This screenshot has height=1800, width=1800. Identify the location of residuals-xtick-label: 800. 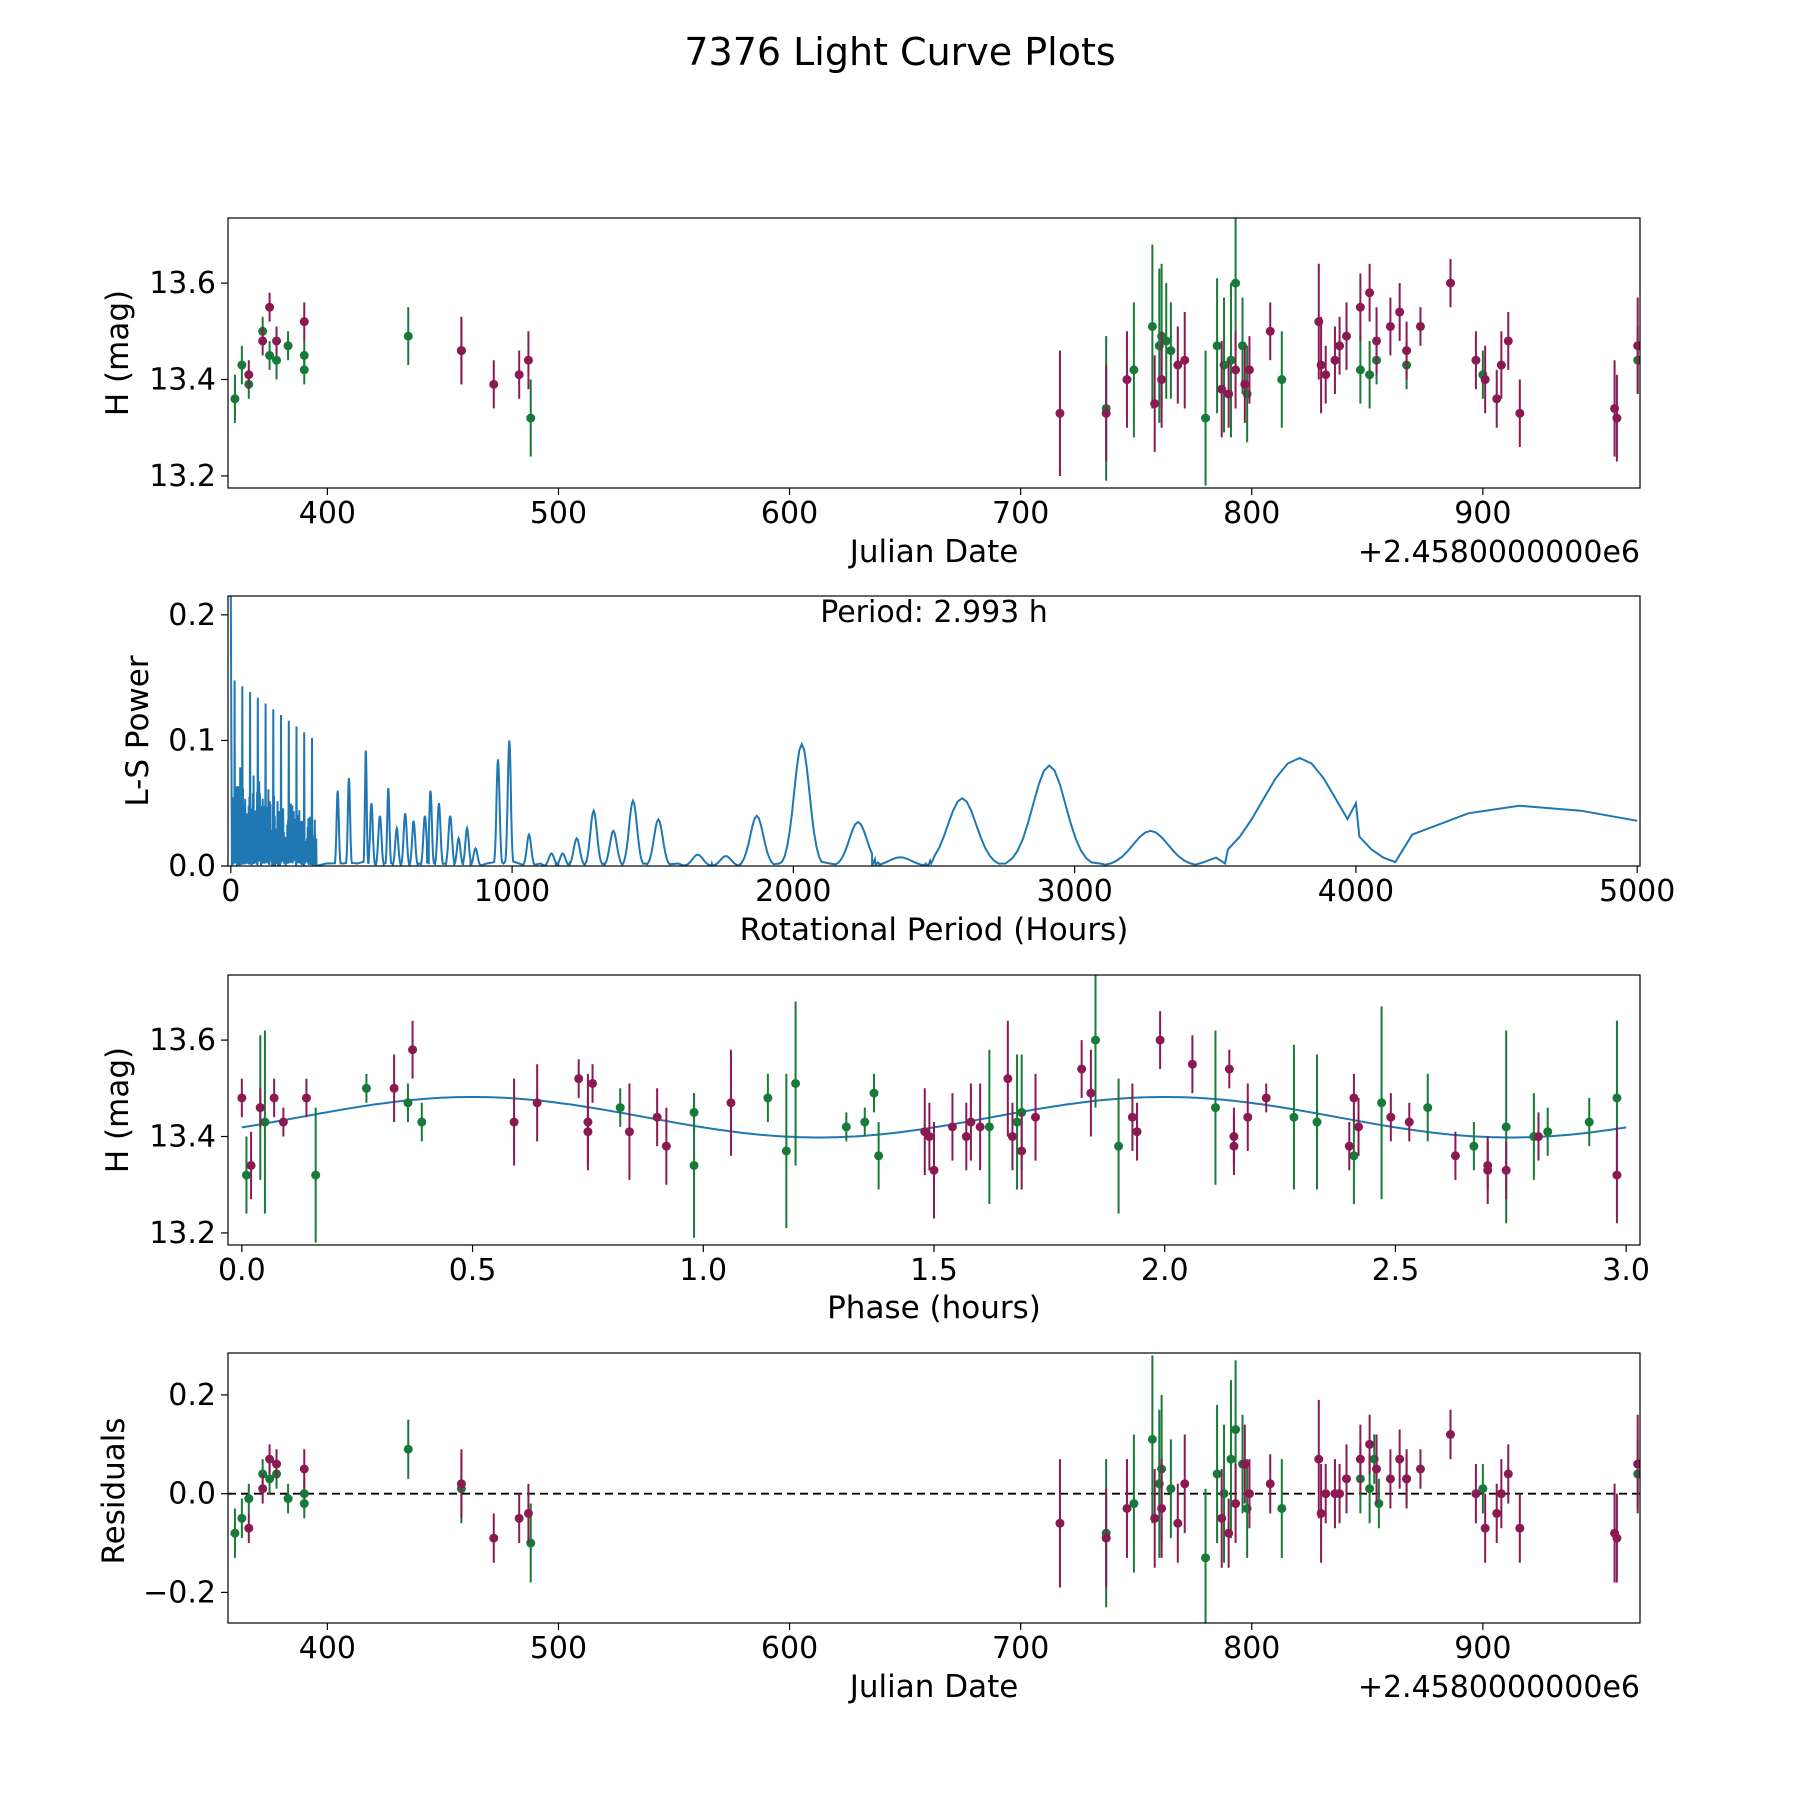
(1251, 1648).